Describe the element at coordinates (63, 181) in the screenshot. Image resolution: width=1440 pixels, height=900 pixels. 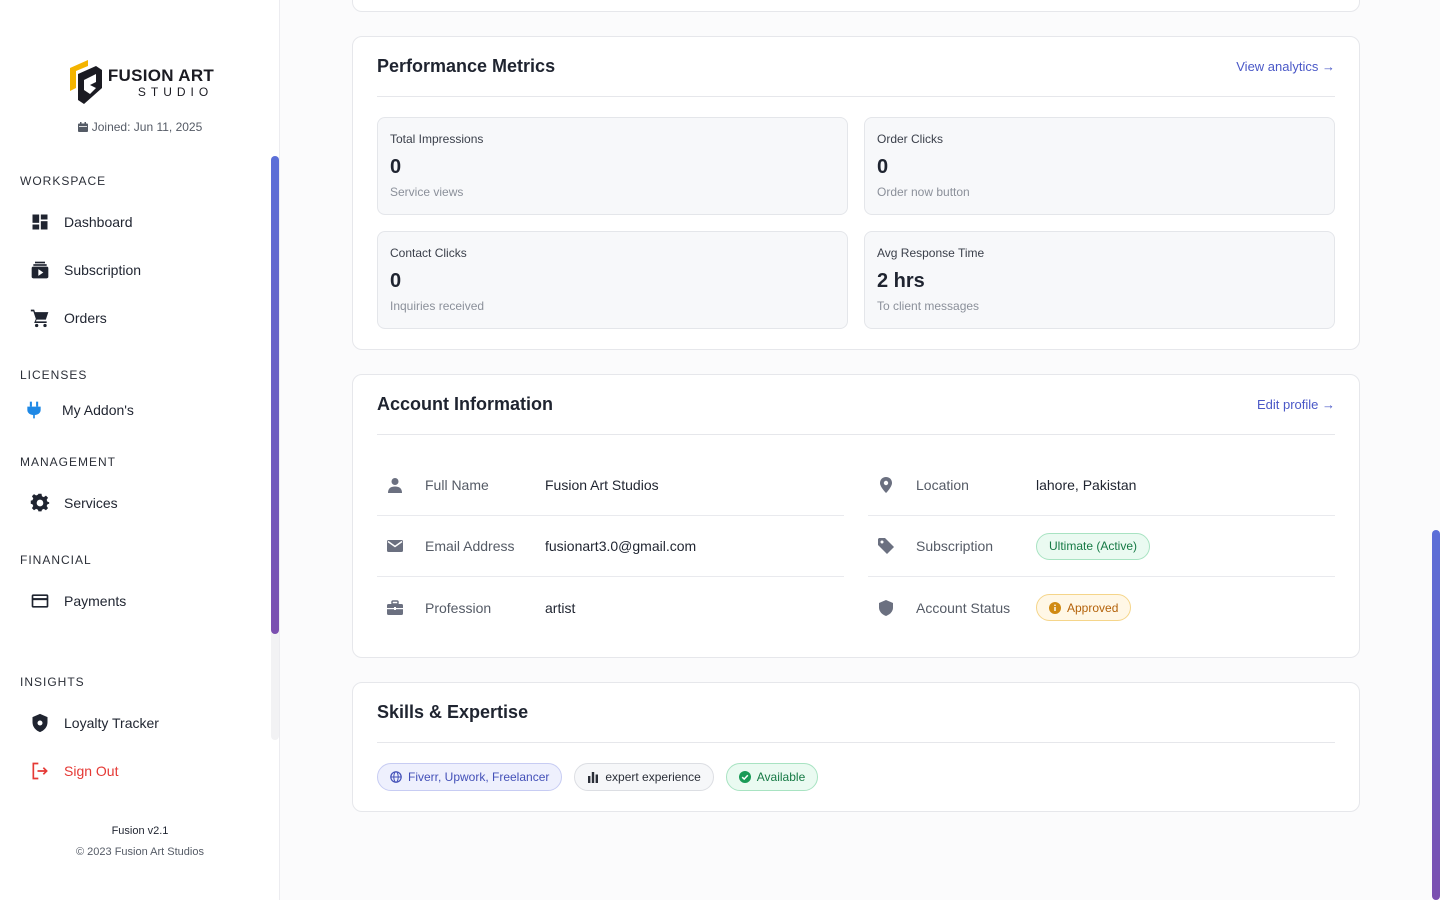
I see `section-workspace: WORKSPACE` at that location.